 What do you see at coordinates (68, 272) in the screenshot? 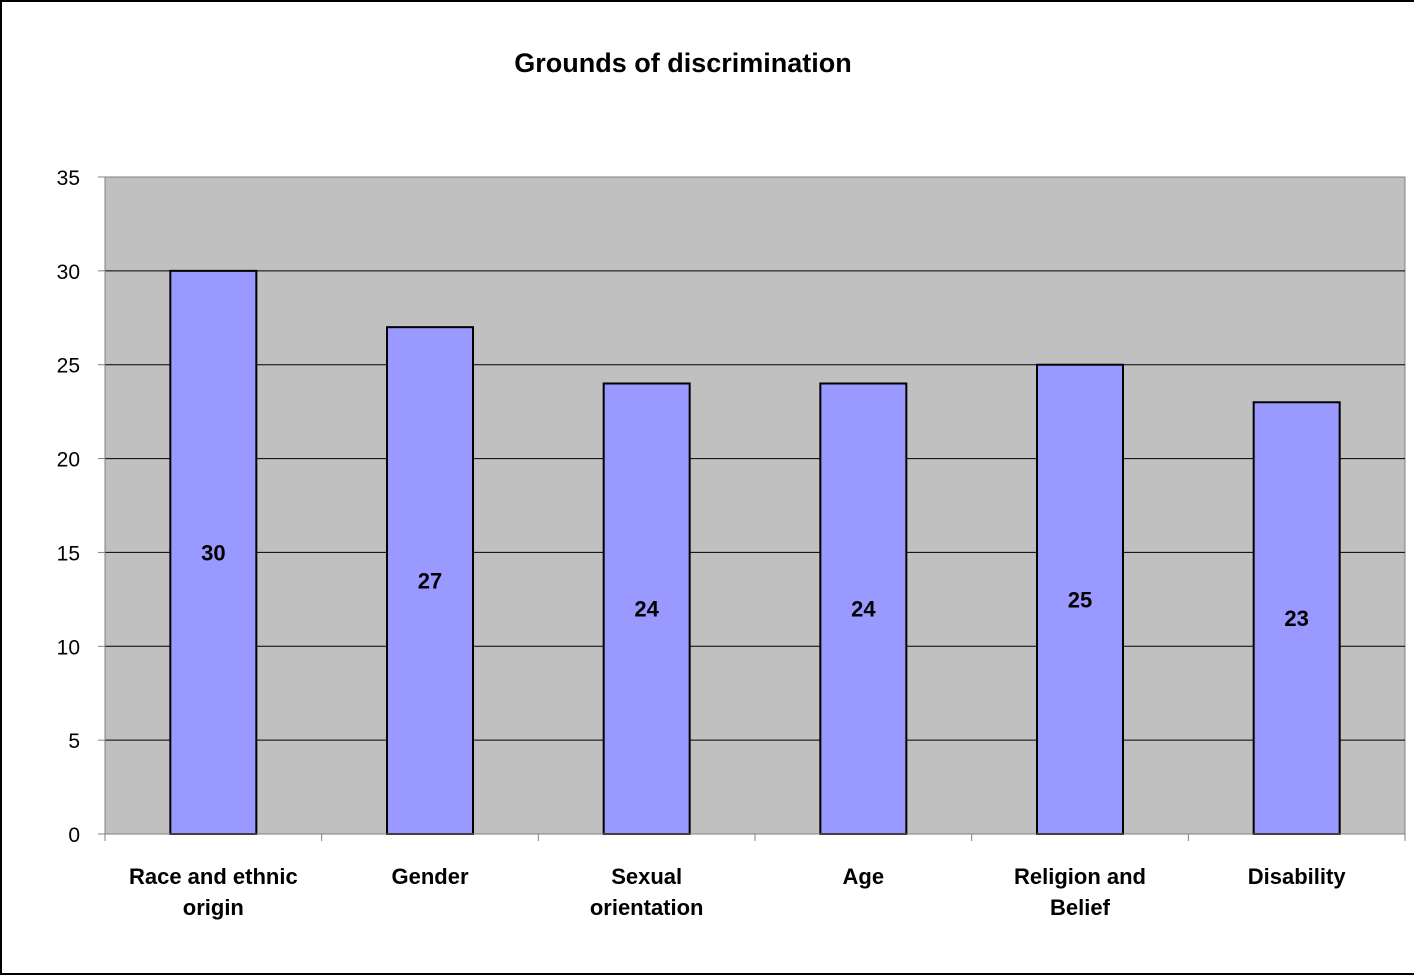
I see `y-tick-label: 30` at bounding box center [68, 272].